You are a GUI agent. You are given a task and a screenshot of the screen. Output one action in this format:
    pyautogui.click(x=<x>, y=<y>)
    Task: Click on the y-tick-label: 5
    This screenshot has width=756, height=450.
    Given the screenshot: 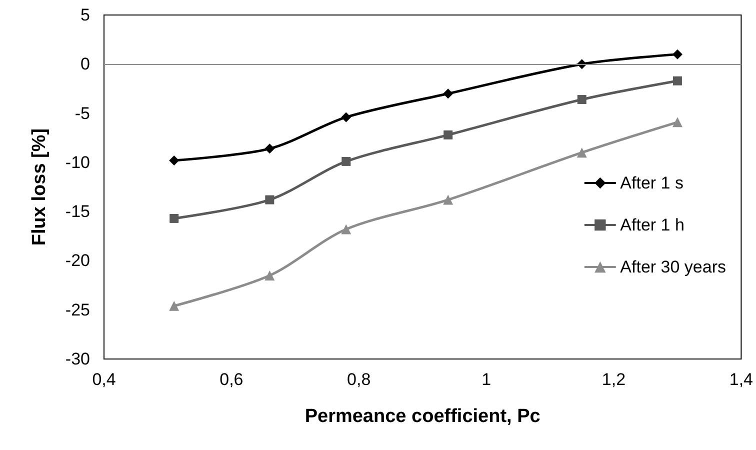 What is the action you would take?
    pyautogui.click(x=85, y=15)
    